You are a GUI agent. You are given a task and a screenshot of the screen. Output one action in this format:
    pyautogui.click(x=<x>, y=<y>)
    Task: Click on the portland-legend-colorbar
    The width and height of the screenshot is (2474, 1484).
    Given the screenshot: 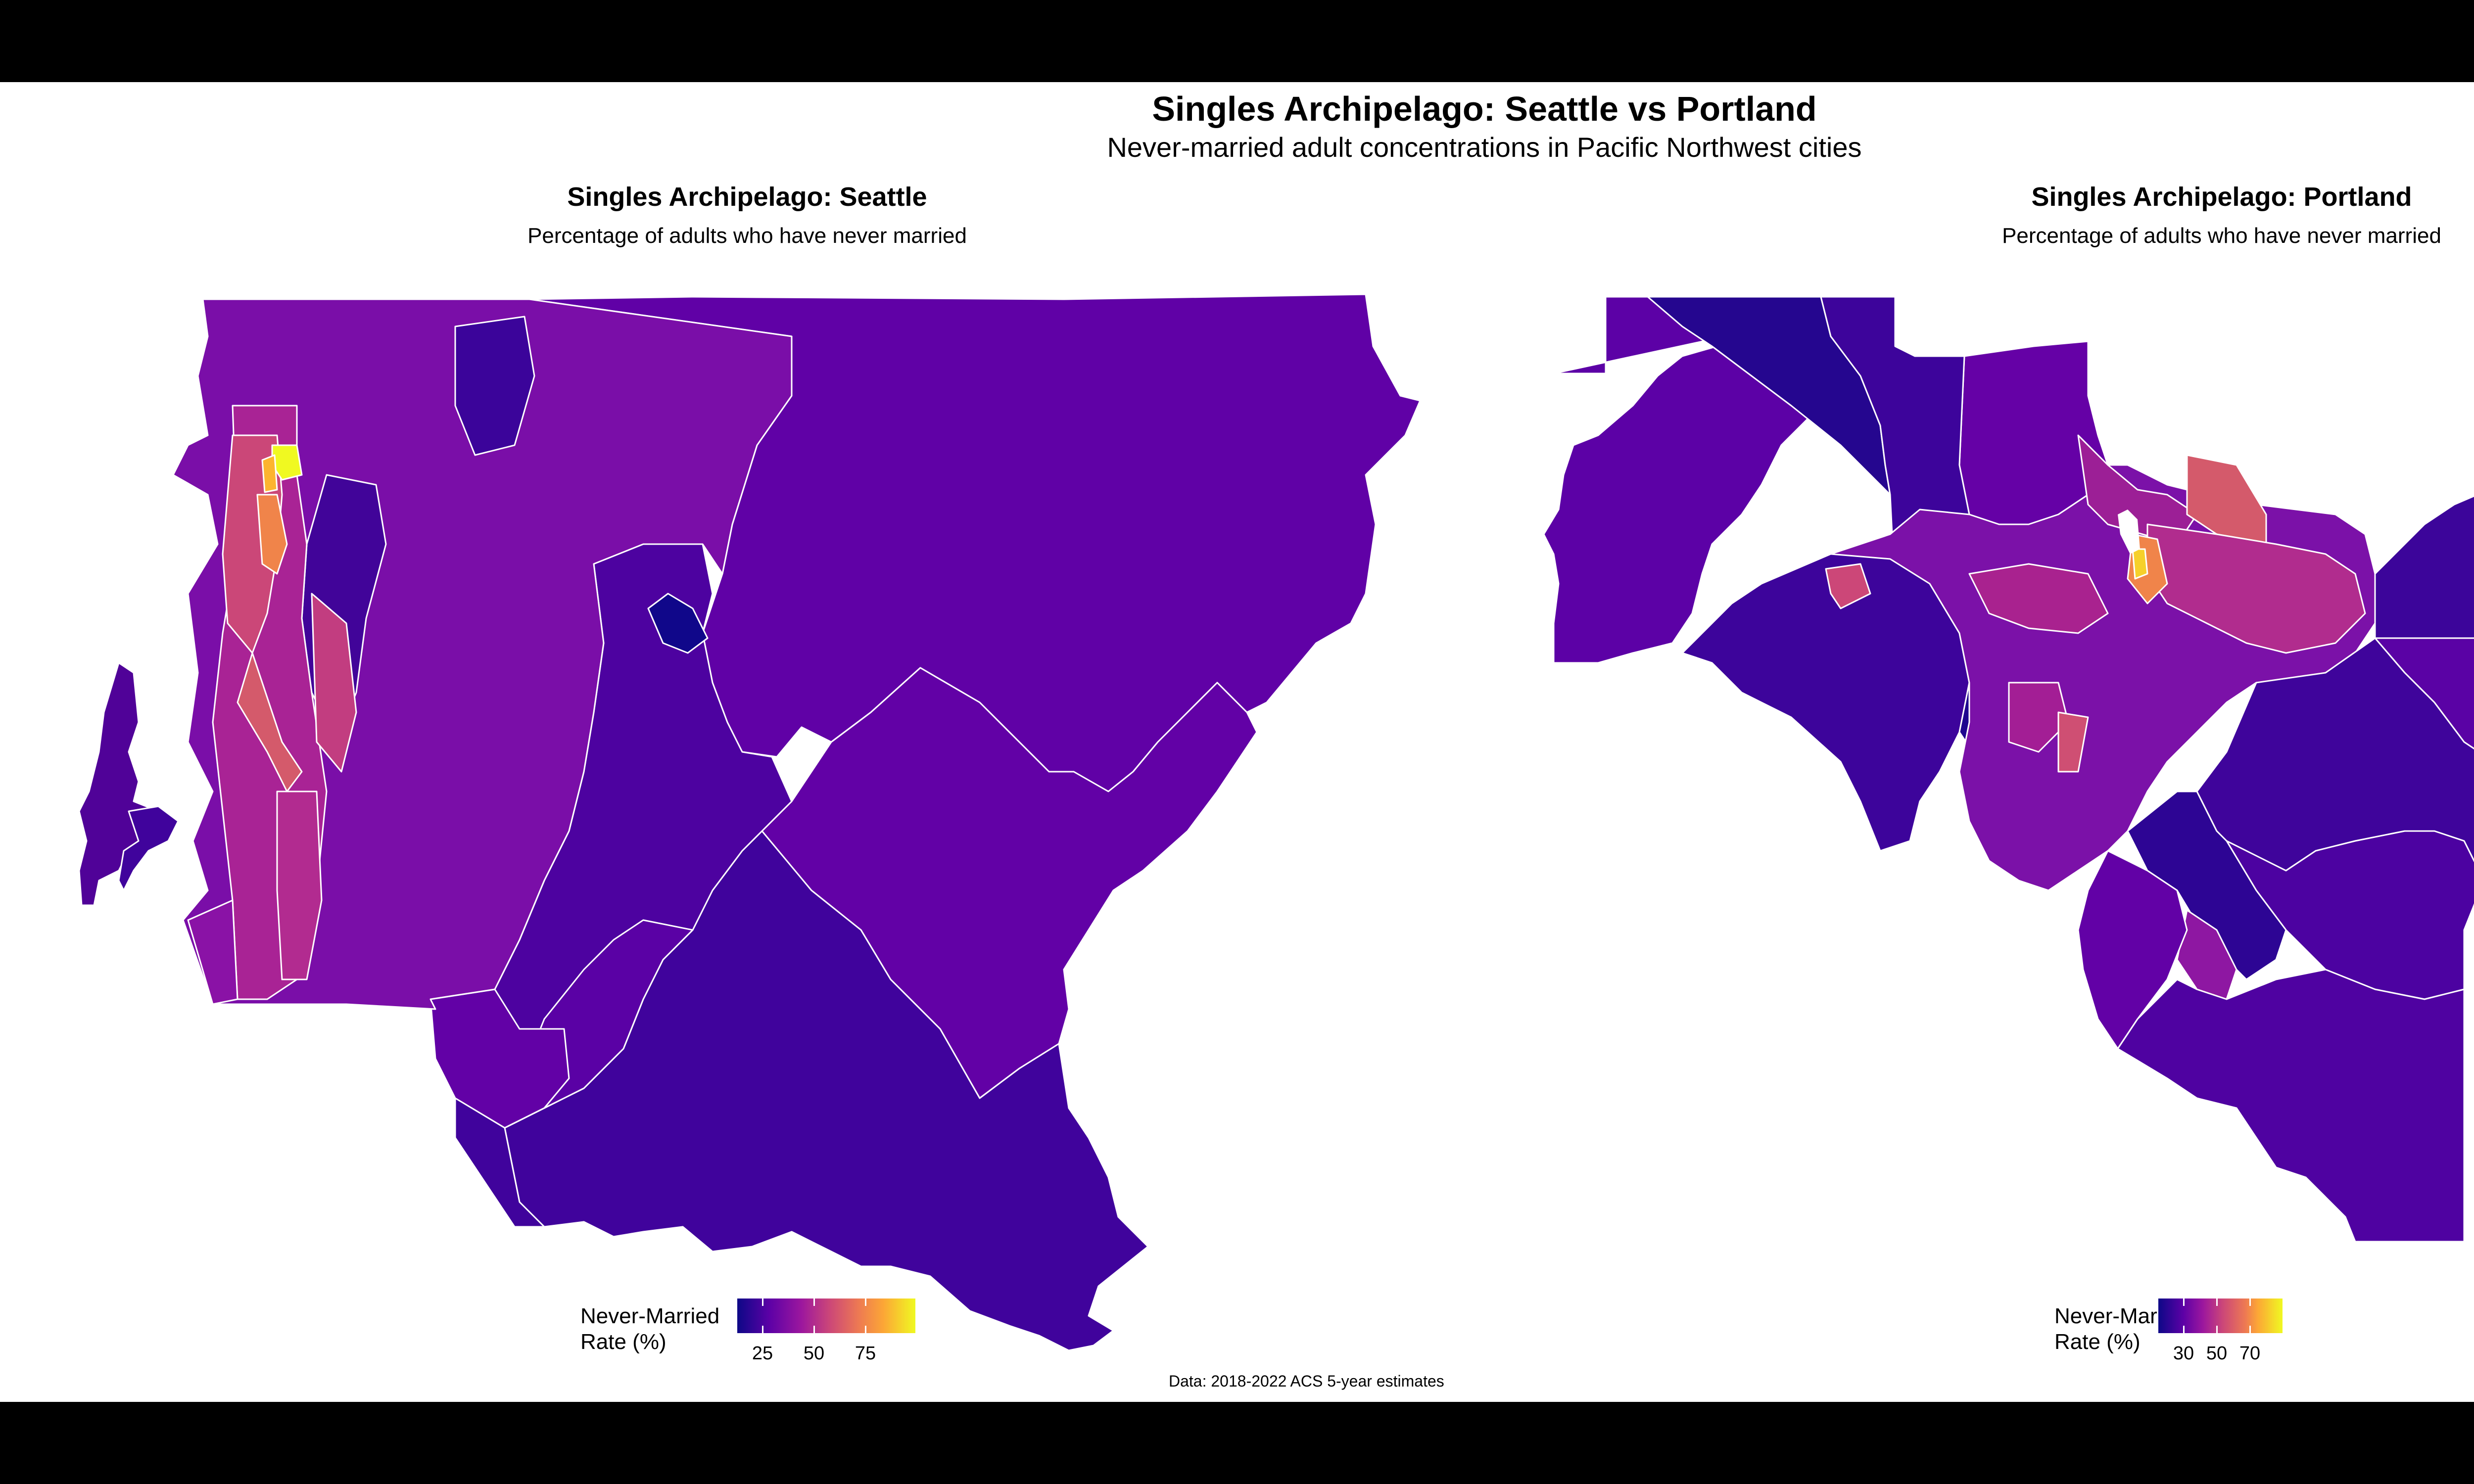 What is the action you would take?
    pyautogui.click(x=2220, y=1315)
    